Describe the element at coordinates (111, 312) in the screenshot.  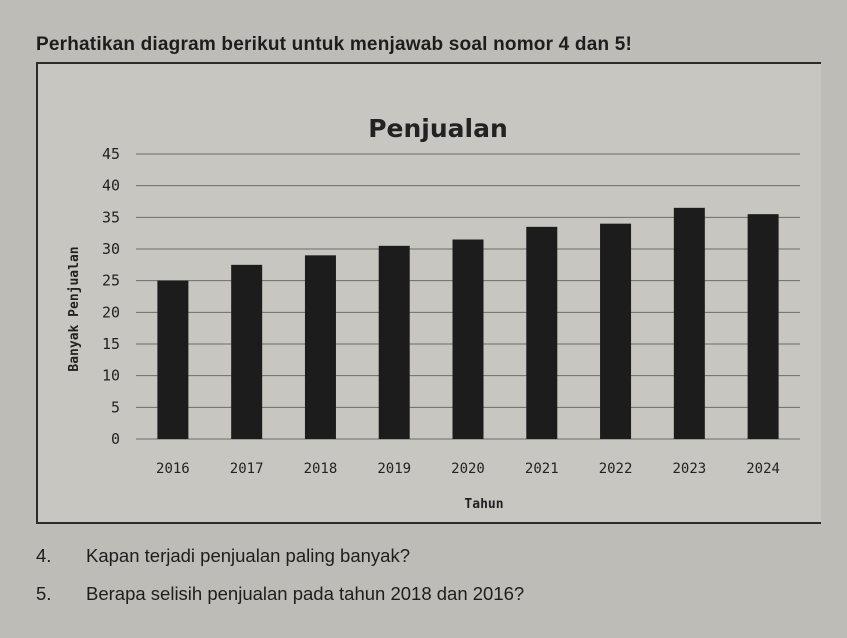
I see `y-tick-label: 20` at that location.